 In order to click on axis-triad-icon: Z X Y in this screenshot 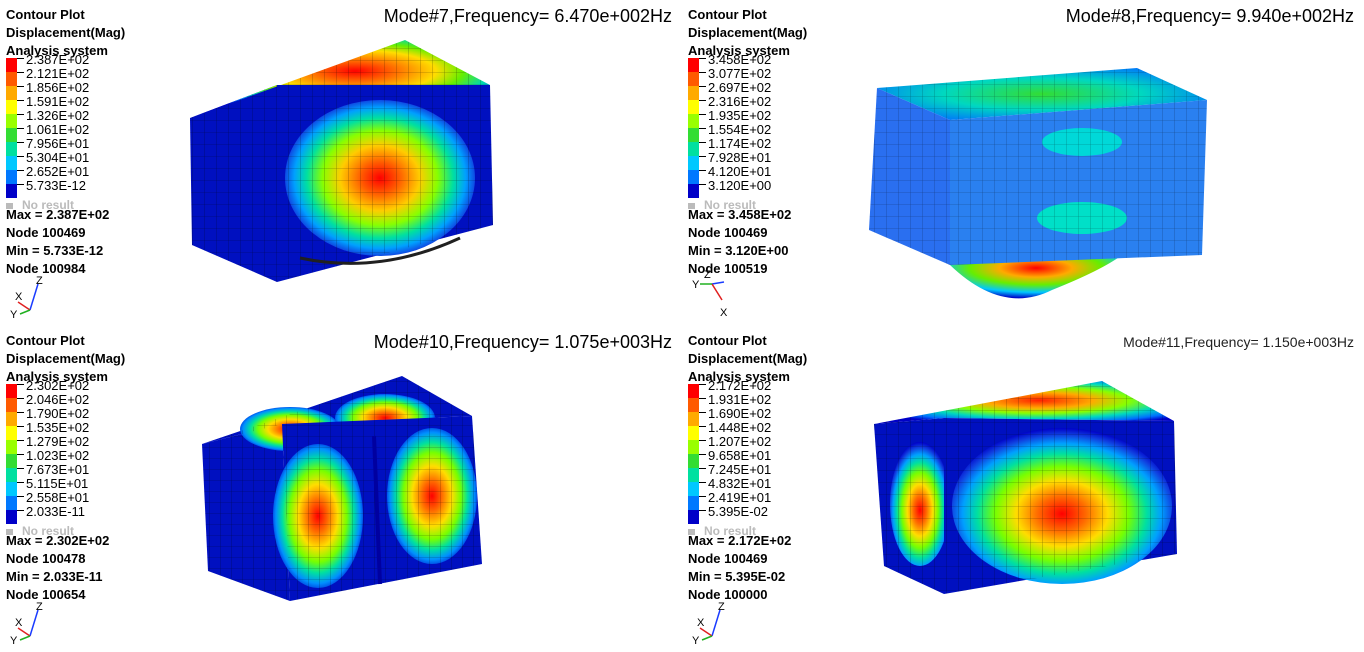, I will do `click(710, 294)`.